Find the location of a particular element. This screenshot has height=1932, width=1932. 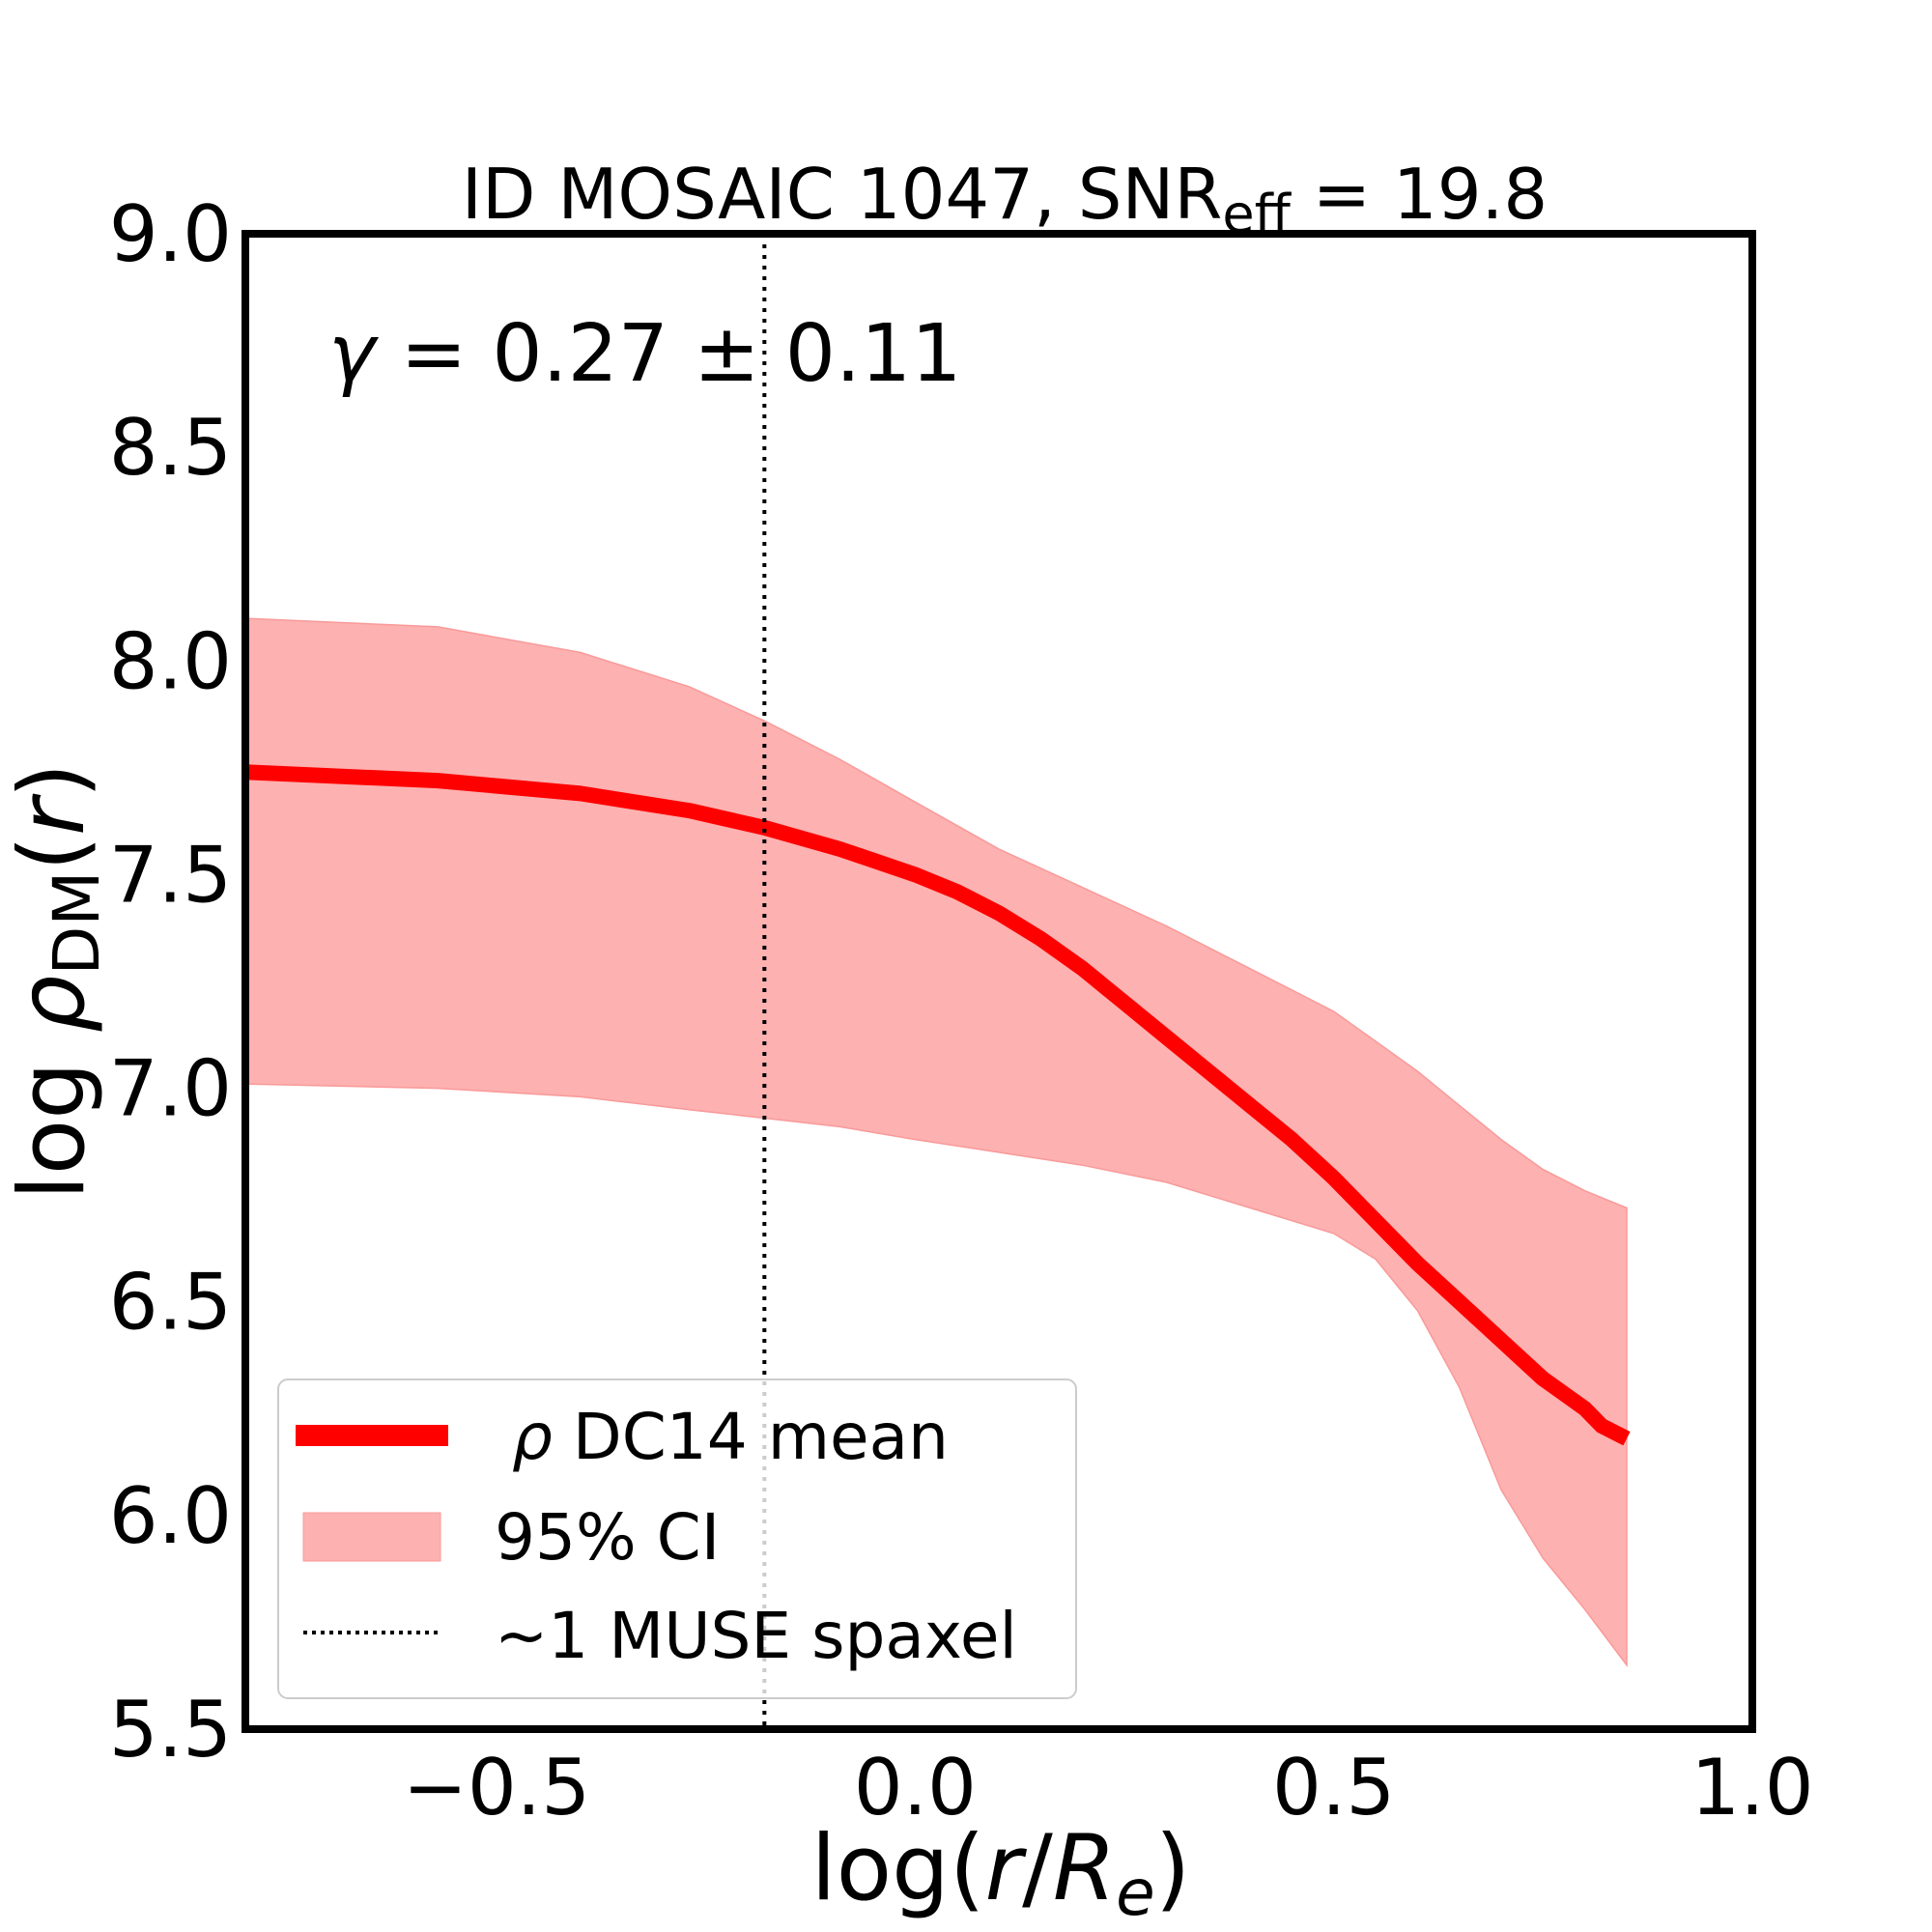

legend: ρ DC14 mean 95% CI ~1 MUSE spaxel is located at coordinates (677, 1538).